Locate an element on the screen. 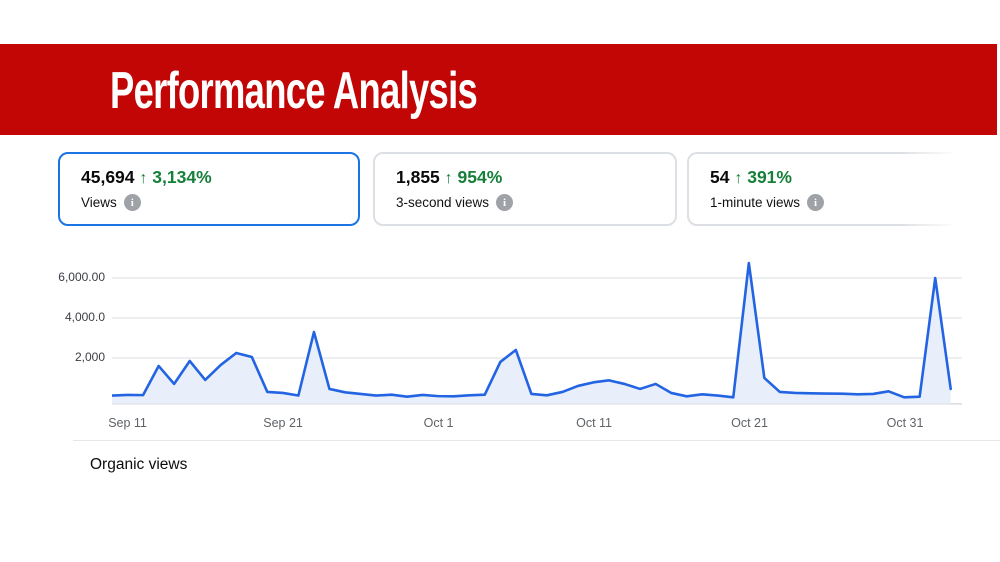 The width and height of the screenshot is (1000, 562). metric-delta: 3,134% is located at coordinates (182, 177).